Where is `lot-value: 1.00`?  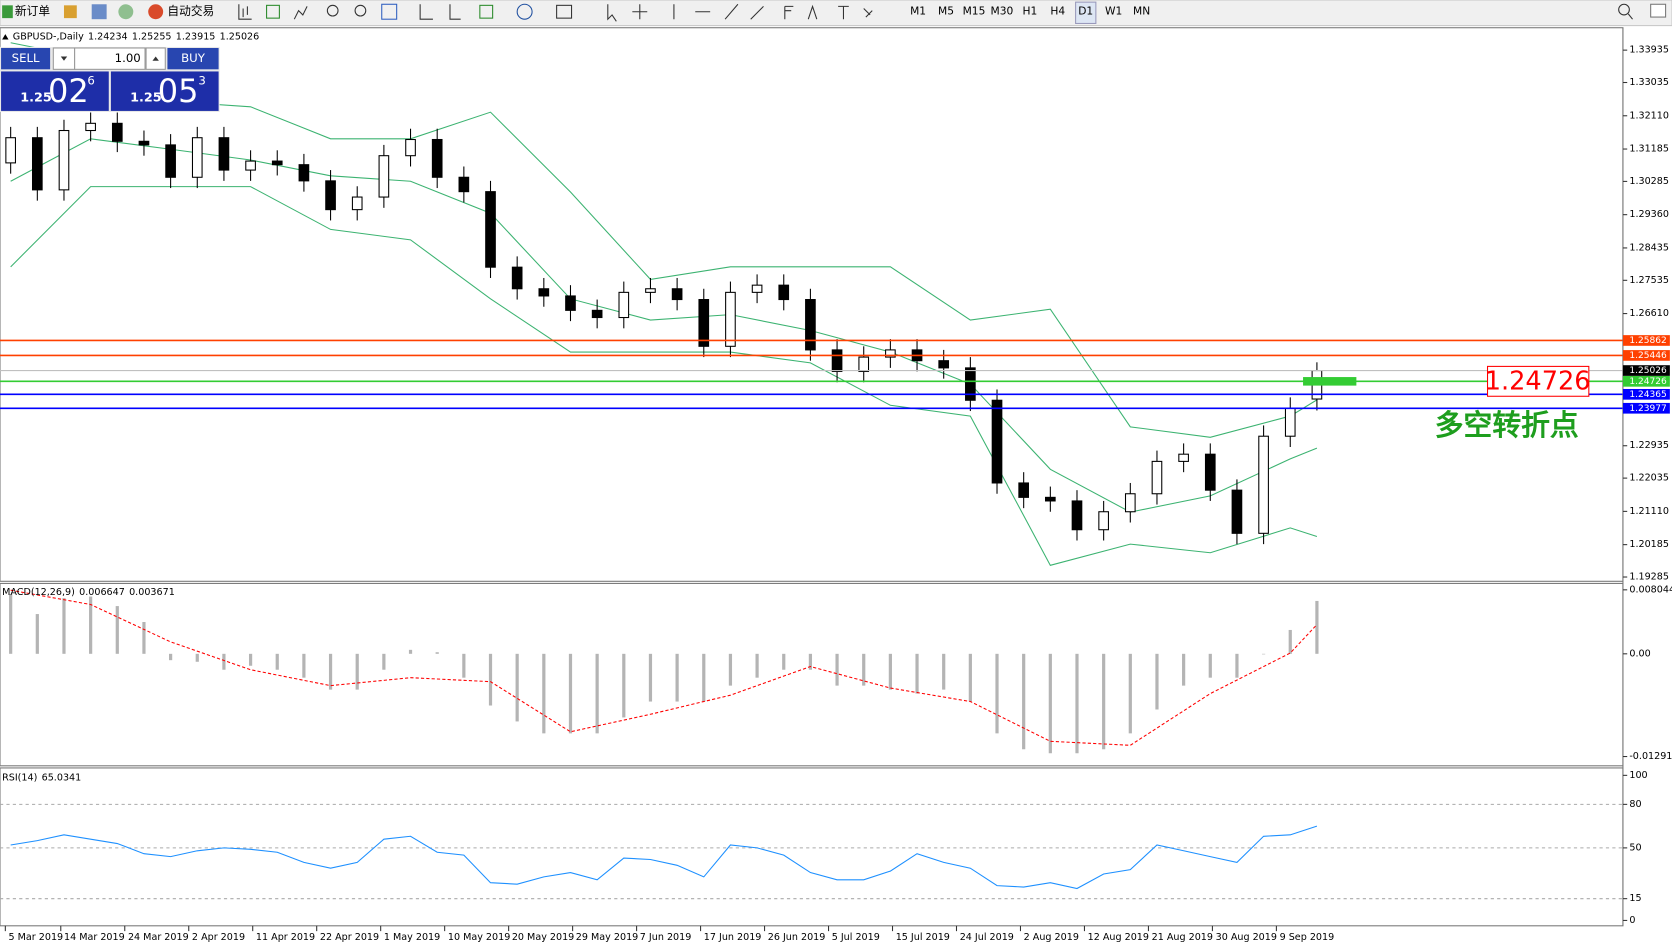 lot-value: 1.00 is located at coordinates (128, 58).